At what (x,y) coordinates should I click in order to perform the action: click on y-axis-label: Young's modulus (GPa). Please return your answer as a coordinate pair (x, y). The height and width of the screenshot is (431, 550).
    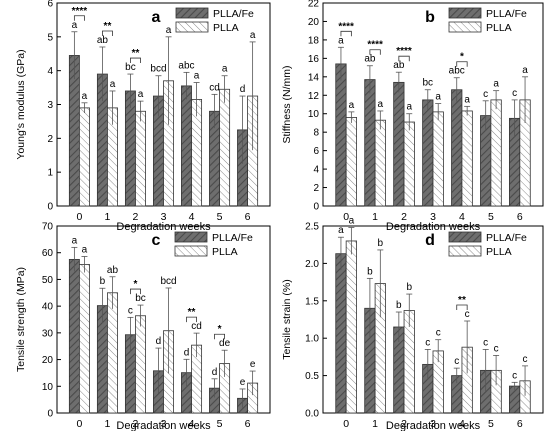
    Looking at the image, I should click on (21, 104).